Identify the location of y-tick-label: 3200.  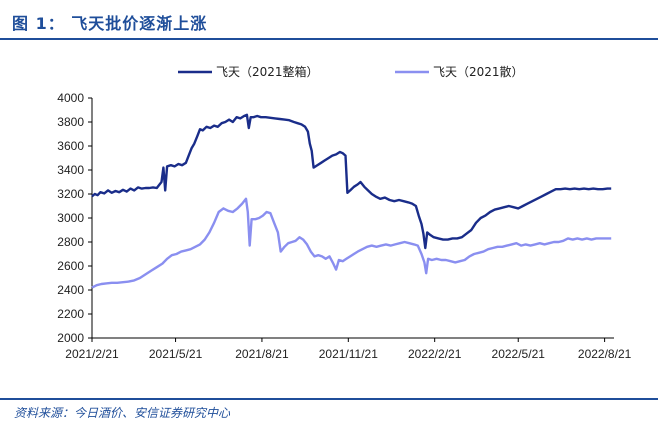
(70, 194).